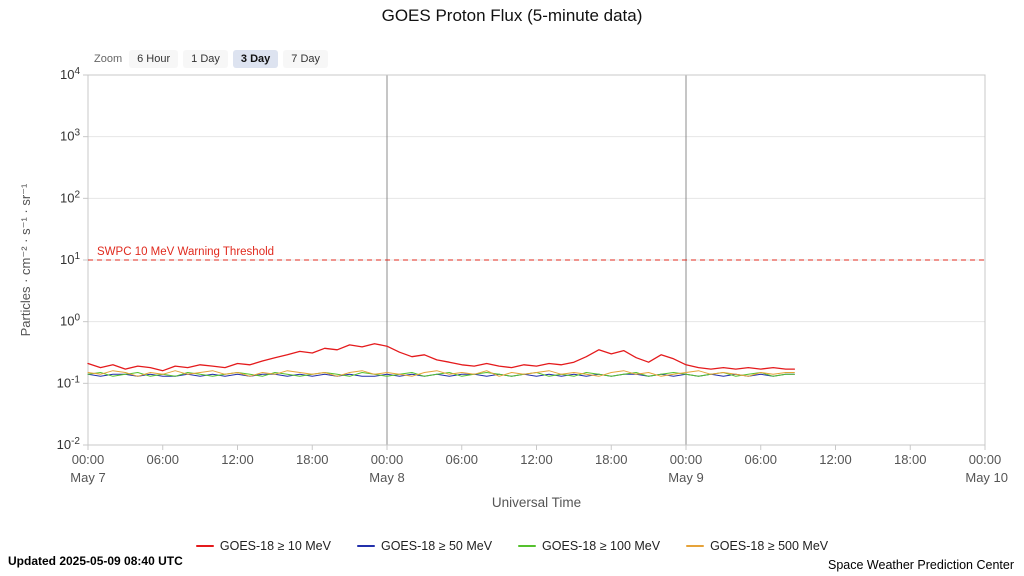 The image size is (1024, 576). What do you see at coordinates (601, 546) in the screenshot?
I see `legend-label-100mev: GOES-18 ≥ 100 MeV` at bounding box center [601, 546].